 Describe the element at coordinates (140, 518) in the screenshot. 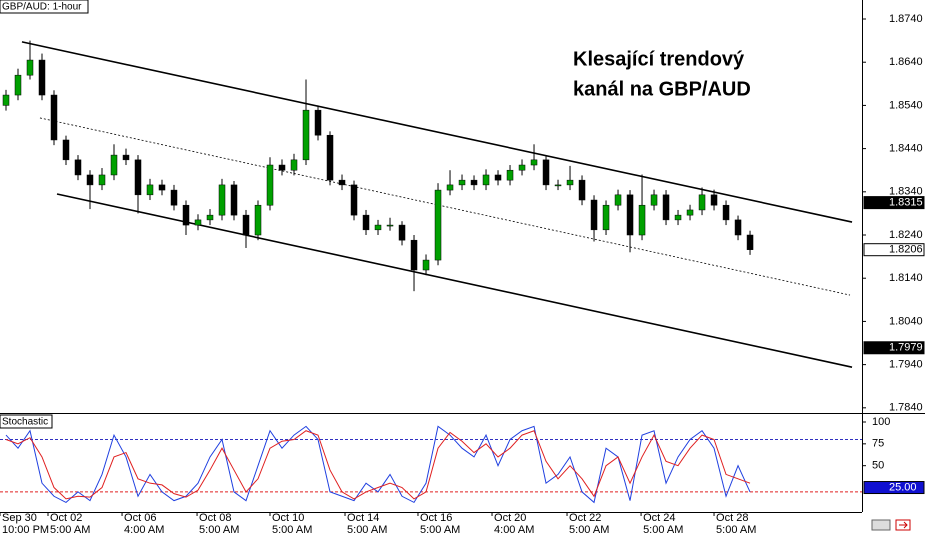

I see `x-tick-label: Oct 06` at that location.